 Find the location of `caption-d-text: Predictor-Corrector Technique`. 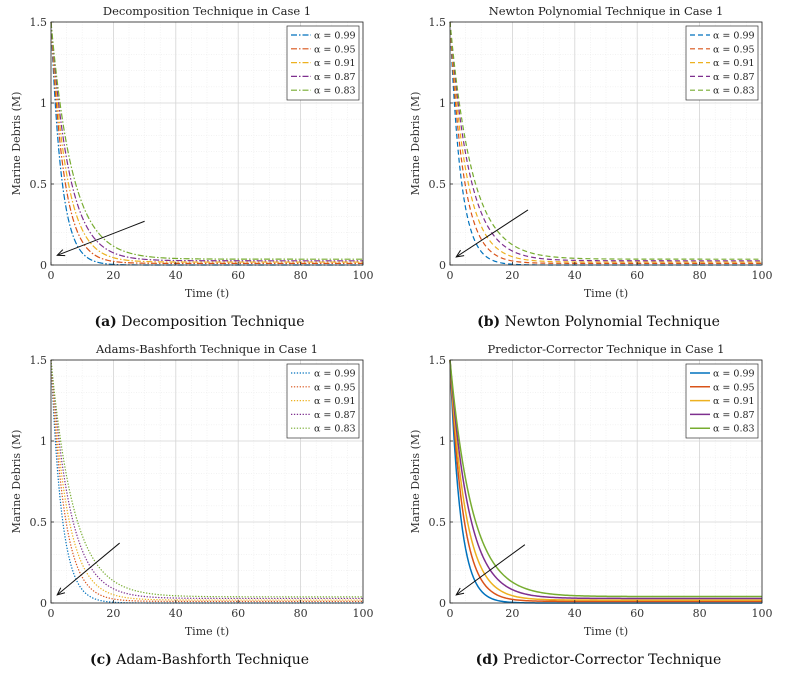

caption-d-text: Predictor-Corrector Technique is located at coordinates (612, 660).